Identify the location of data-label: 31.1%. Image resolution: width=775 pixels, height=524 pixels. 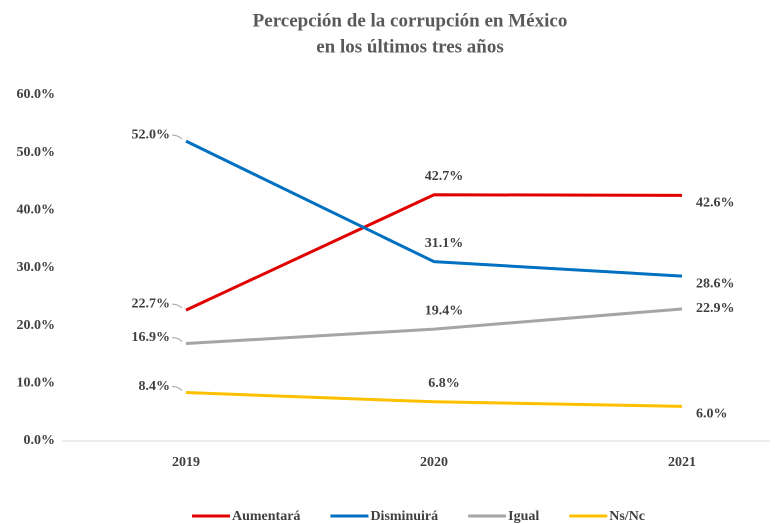
(444, 243).